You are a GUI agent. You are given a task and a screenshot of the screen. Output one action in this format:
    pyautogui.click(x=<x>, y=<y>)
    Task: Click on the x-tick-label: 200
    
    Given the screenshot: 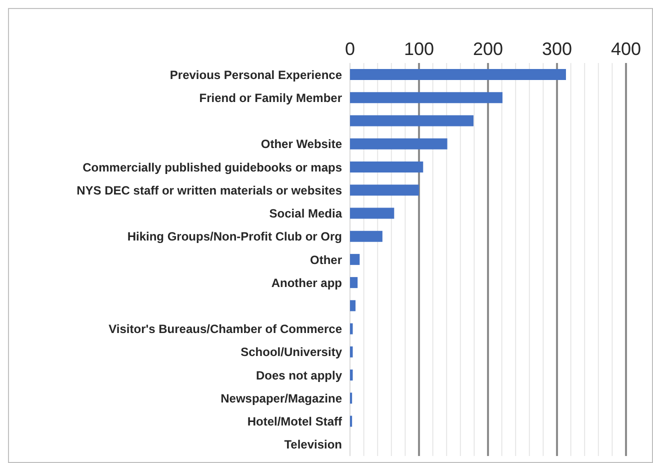 What is the action you would take?
    pyautogui.click(x=488, y=49)
    